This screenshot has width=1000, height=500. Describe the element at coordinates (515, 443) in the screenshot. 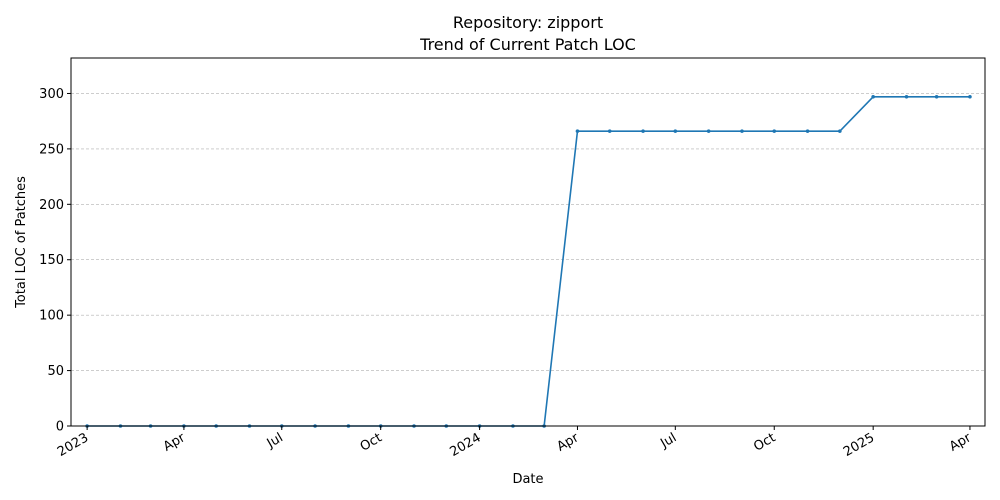

I see `x-axis-ticks: 2023 Apr Jul Oct 2024 Apr Jul Oct 2025 Apr` at that location.